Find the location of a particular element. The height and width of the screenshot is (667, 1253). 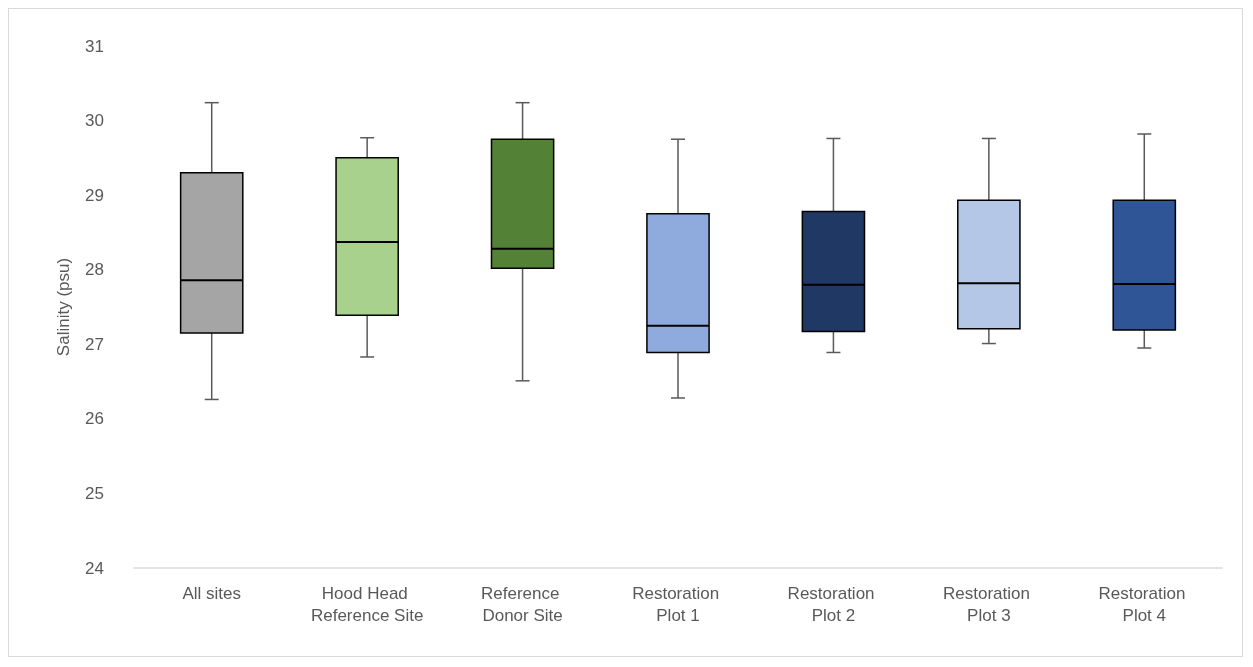

x-tick-label: Restoration Plot 3 is located at coordinates (989, 604).